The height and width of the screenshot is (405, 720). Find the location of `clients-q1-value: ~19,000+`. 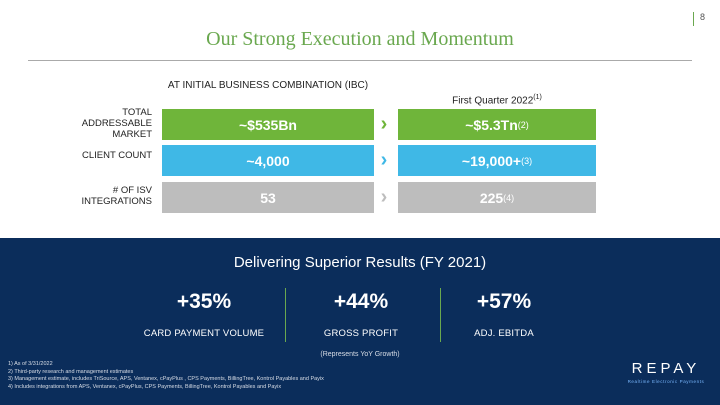

clients-q1-value: ~19,000+ is located at coordinates (491, 160).